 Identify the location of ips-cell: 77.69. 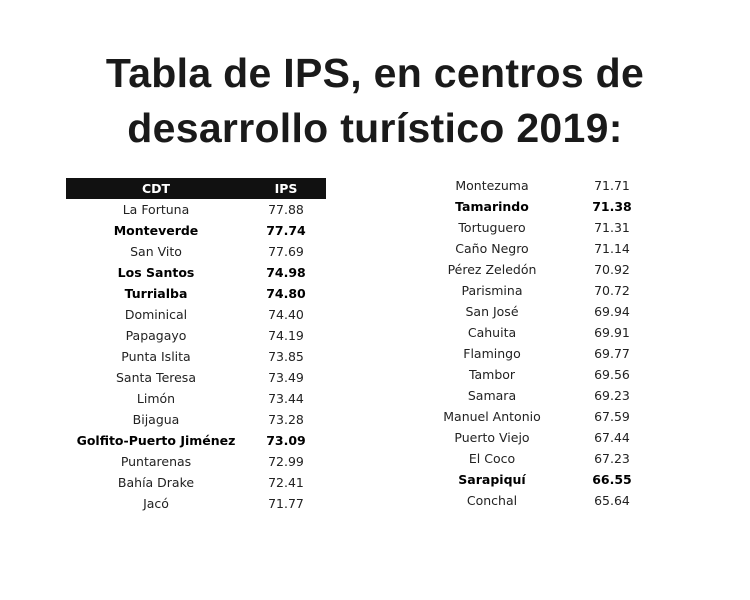
(286, 251).